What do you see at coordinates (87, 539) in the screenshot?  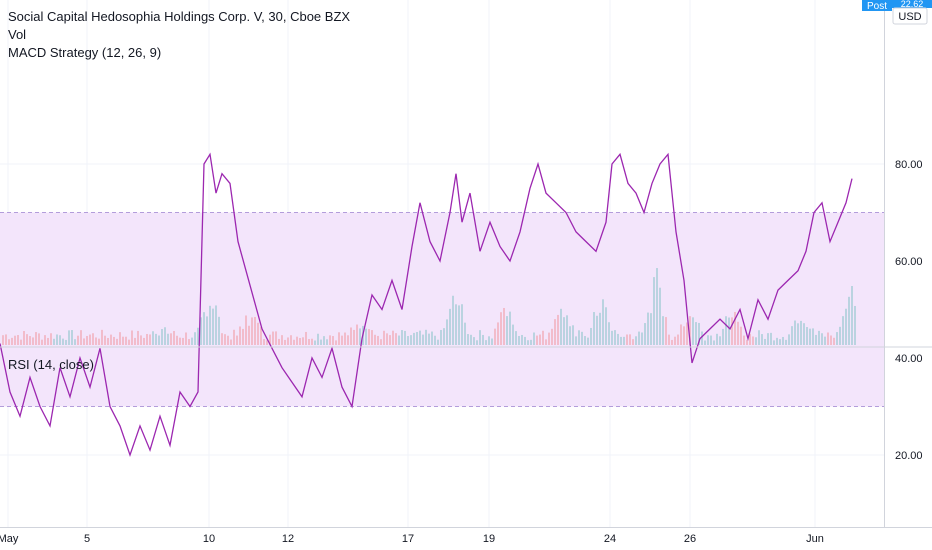 I see `time-tick-label: 5` at bounding box center [87, 539].